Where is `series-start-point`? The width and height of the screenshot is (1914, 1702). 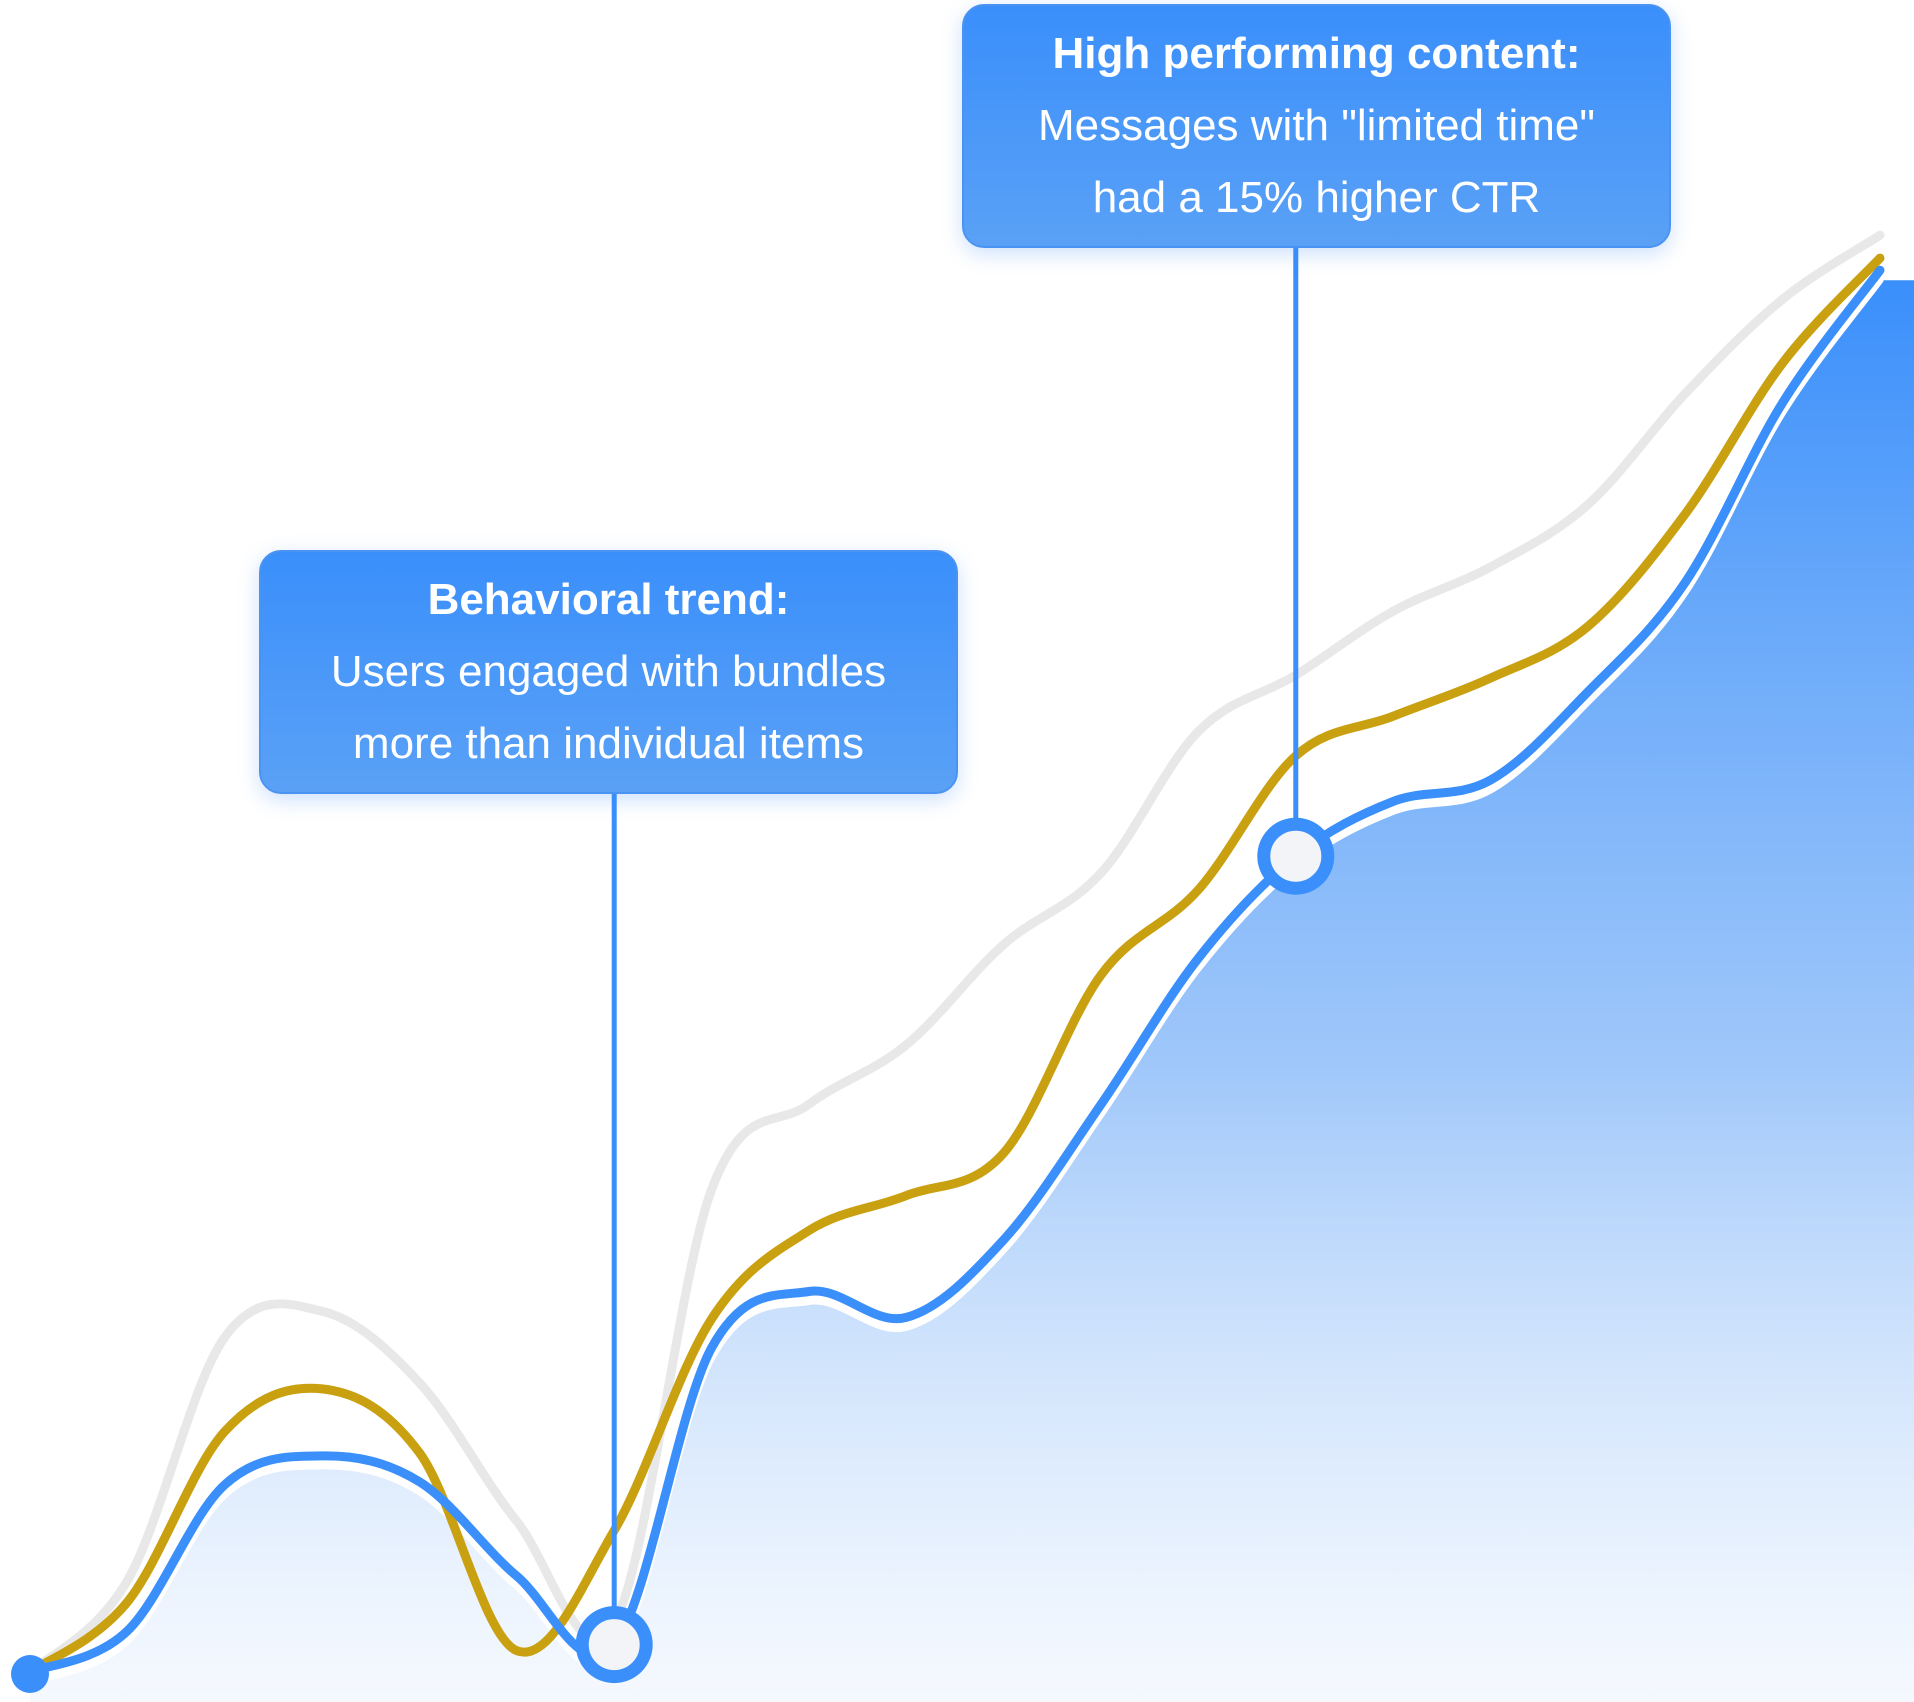 series-start-point is located at coordinates (30, 1674).